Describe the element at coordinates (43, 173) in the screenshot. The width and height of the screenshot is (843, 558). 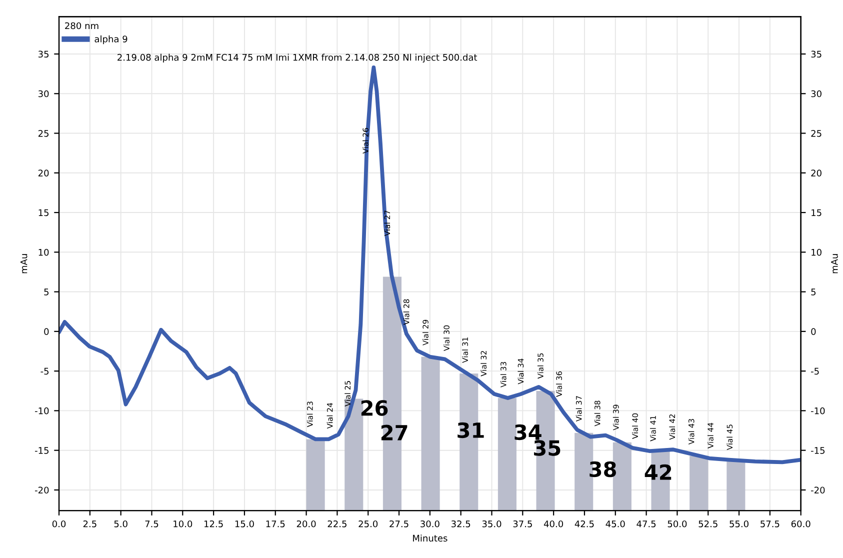
I see `y-tick-label: 20` at that location.